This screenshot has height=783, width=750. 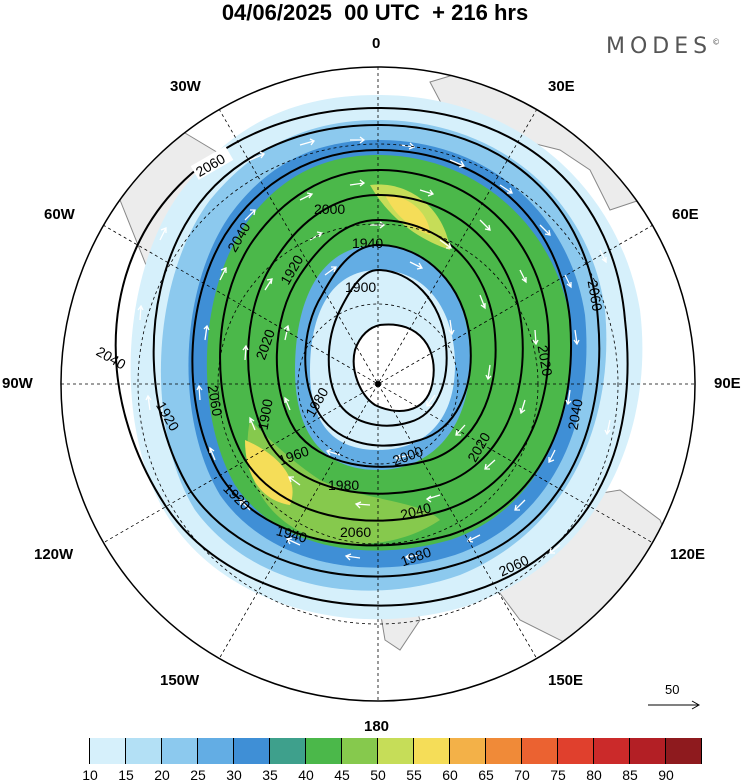 I want to click on colorbar-tick-label: 65, so click(x=486, y=775).